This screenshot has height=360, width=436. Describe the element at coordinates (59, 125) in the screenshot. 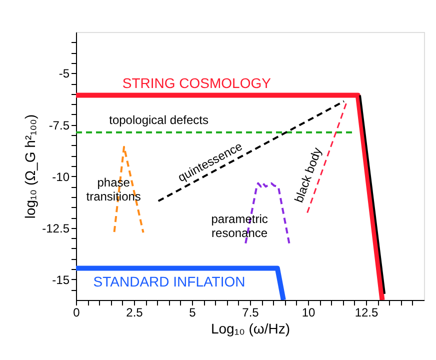

I see `y-tick-label: -7.5` at that location.